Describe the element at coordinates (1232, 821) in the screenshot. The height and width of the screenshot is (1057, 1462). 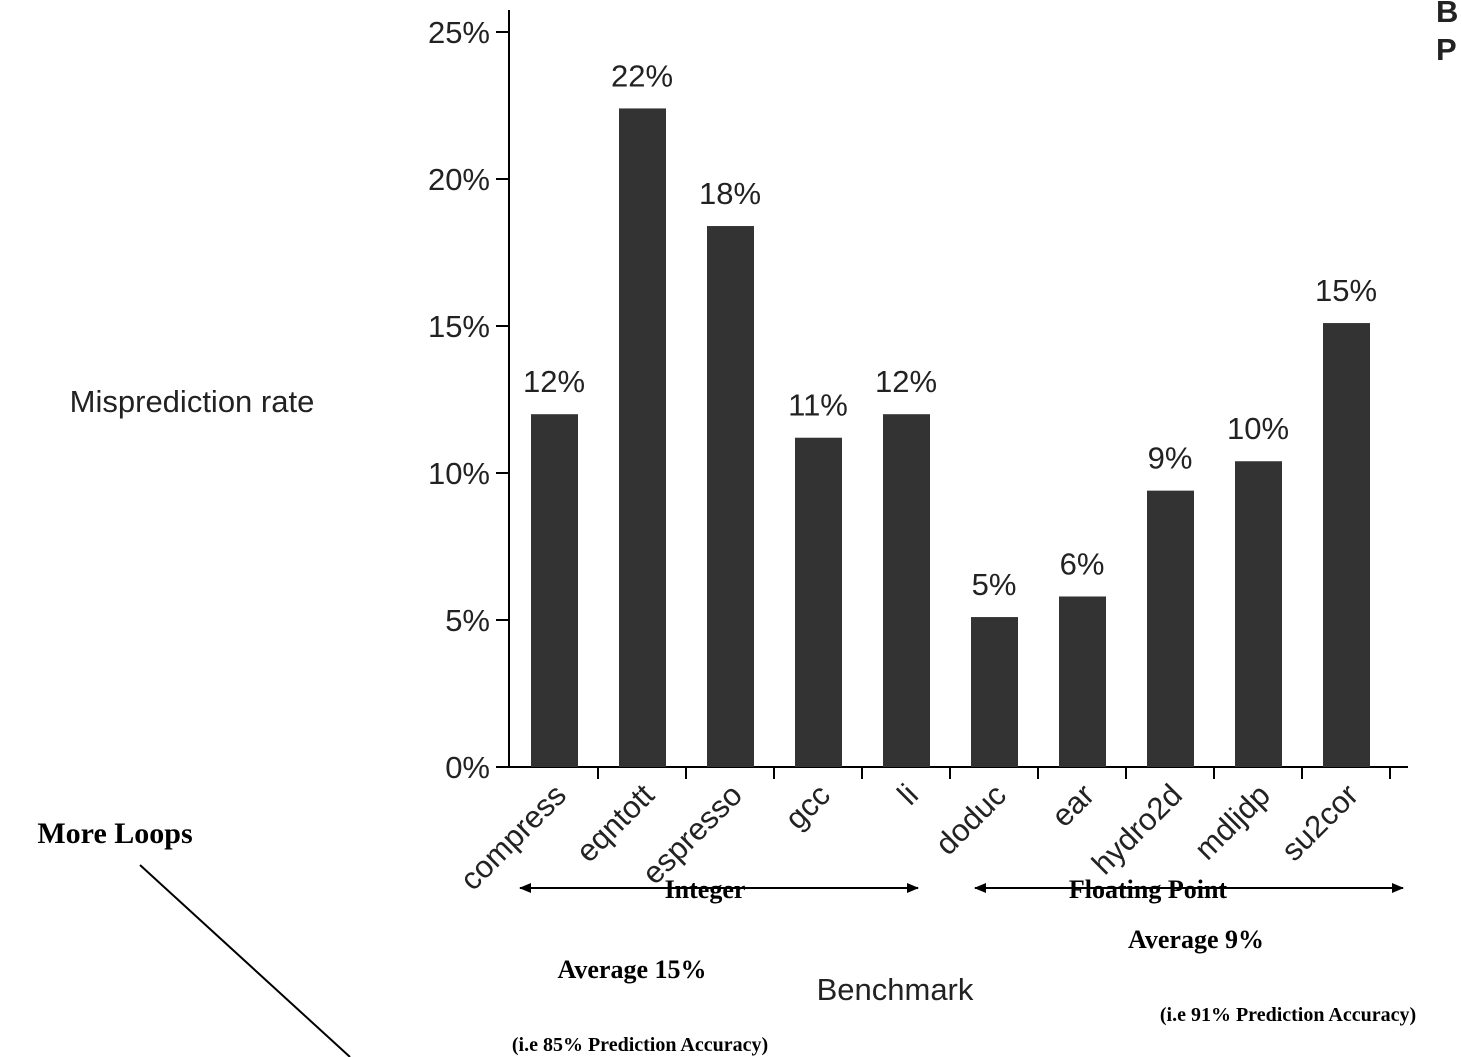
I see `x-tick-label: mdljdp` at that location.